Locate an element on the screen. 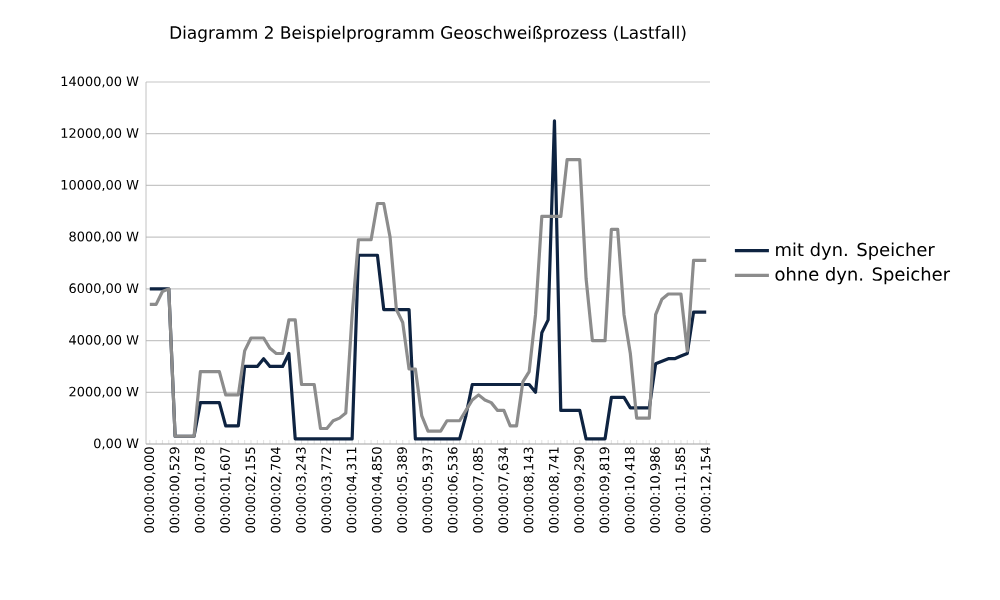 This screenshot has height=600, width=1000. chart-title: Diagramm 2 Beispielprogramm Geoschweißprozess (Lastfall) is located at coordinates (428, 34).